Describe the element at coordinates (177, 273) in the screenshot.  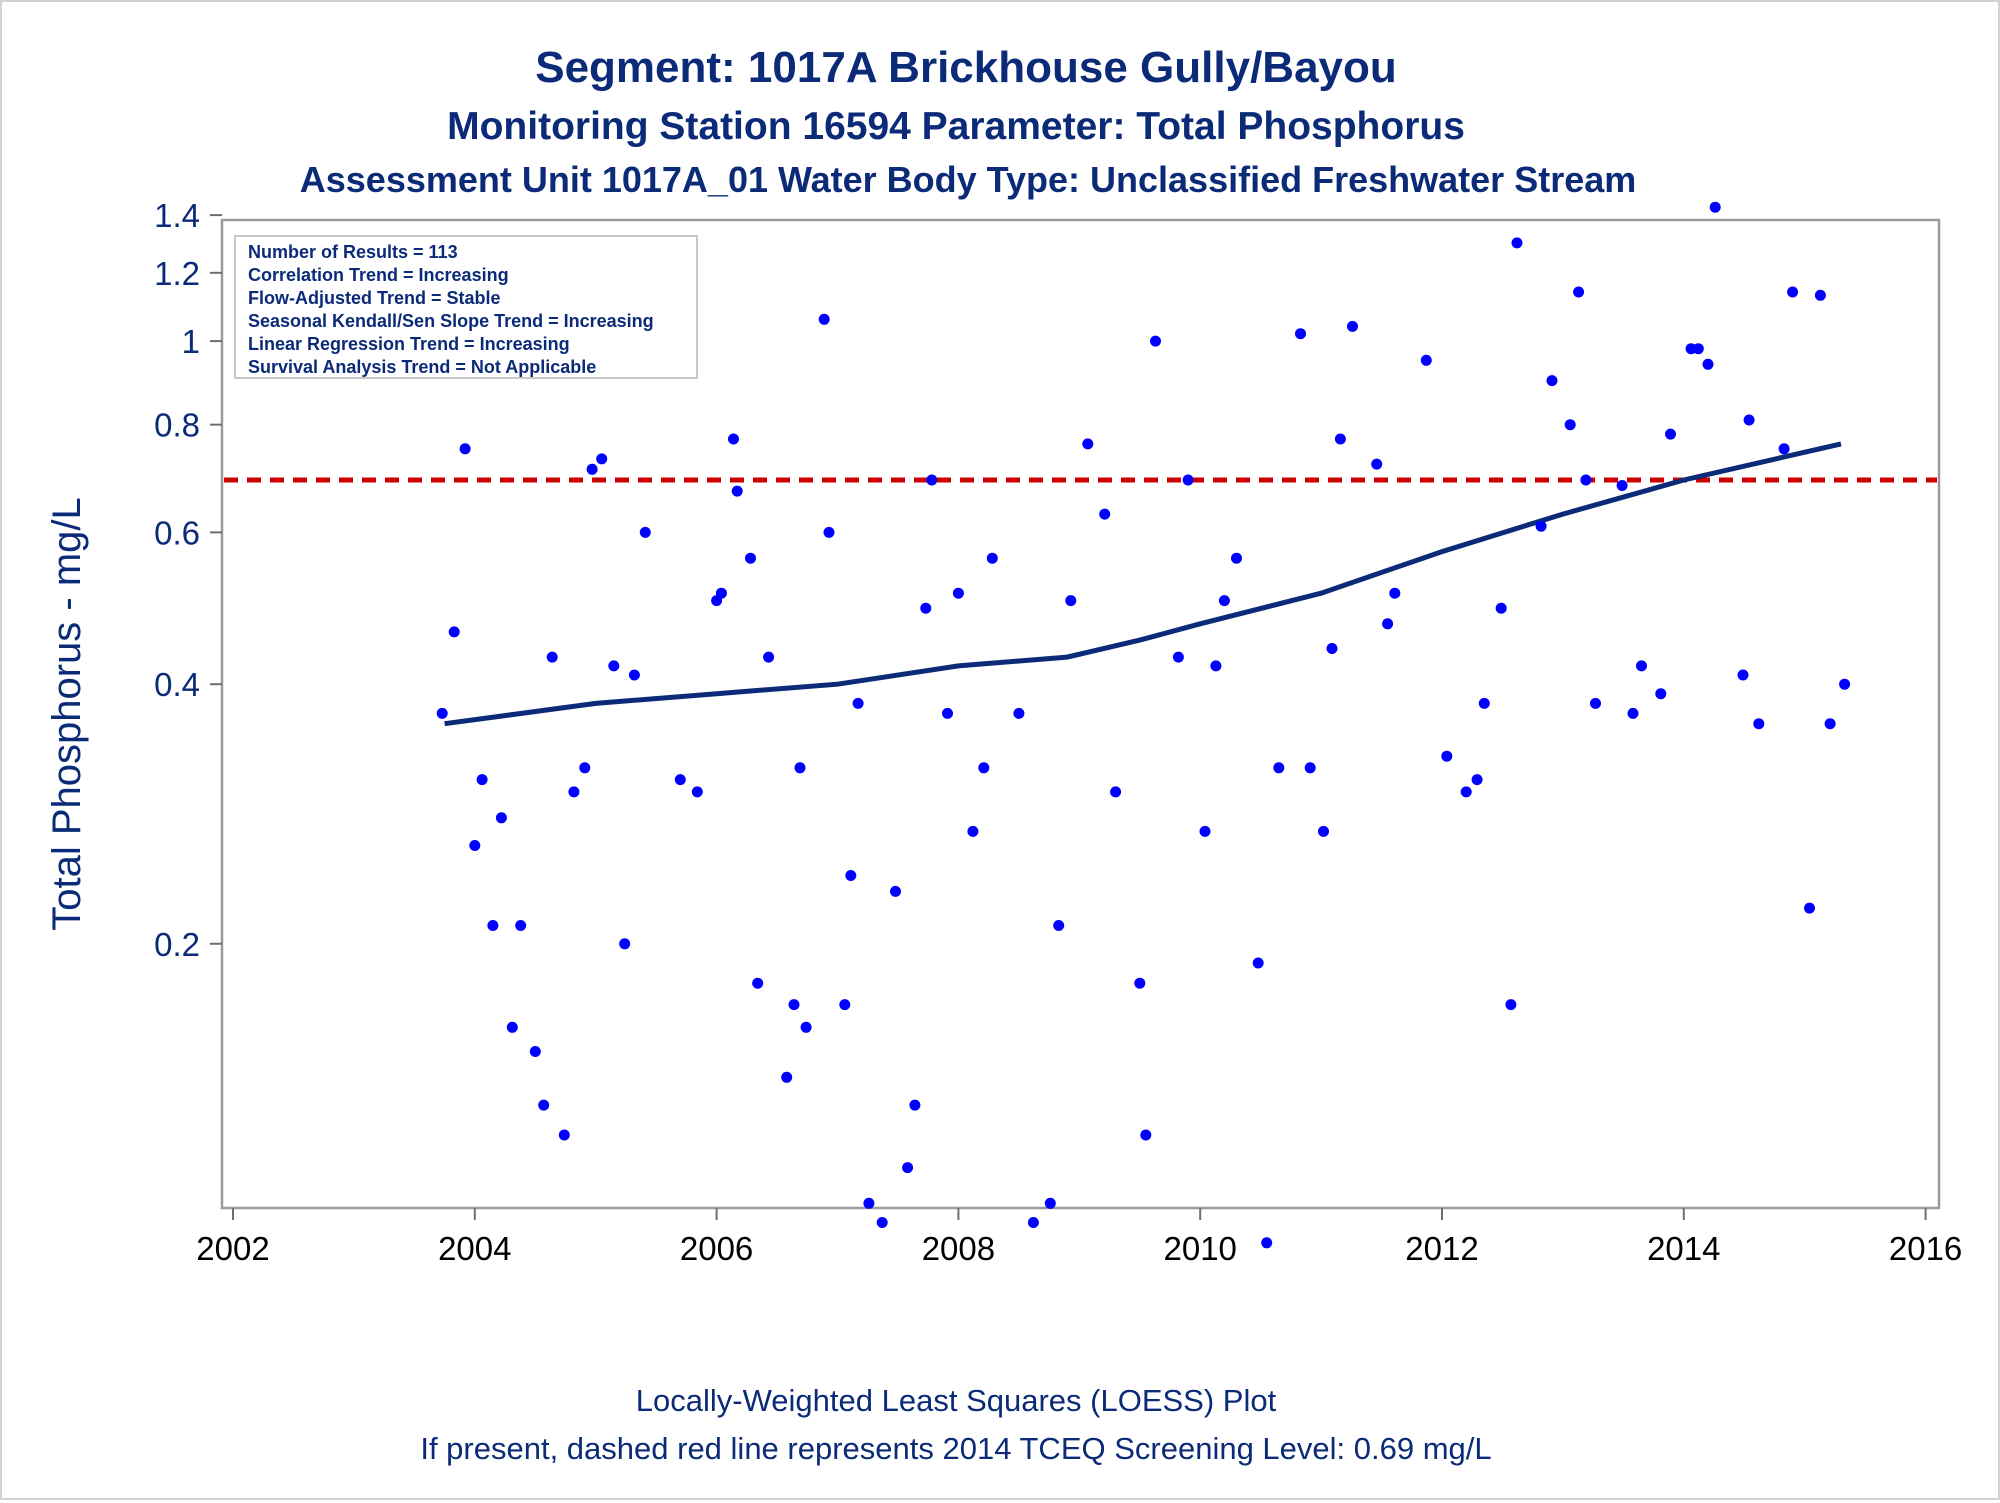
I see `y-tick-label: 1.2` at that location.